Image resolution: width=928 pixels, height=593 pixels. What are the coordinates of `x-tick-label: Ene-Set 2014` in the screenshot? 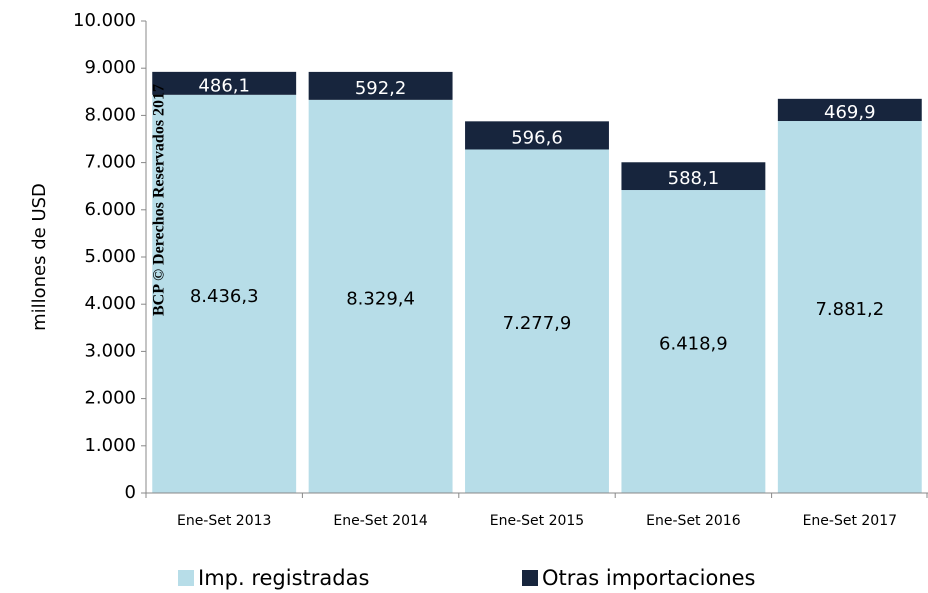 It's located at (380, 521).